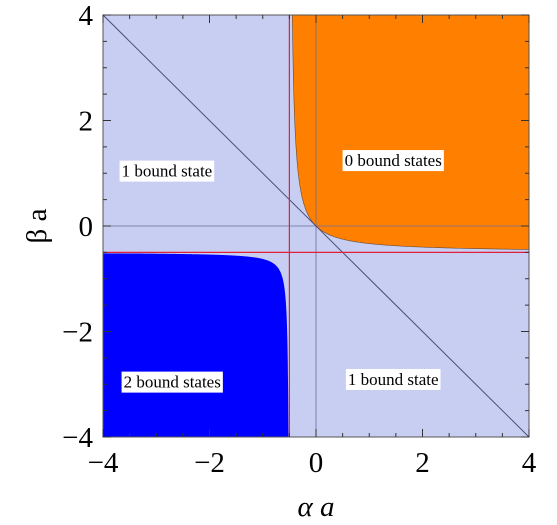 The height and width of the screenshot is (525, 557). I want to click on region-label: 2 bound states, so click(172, 382).